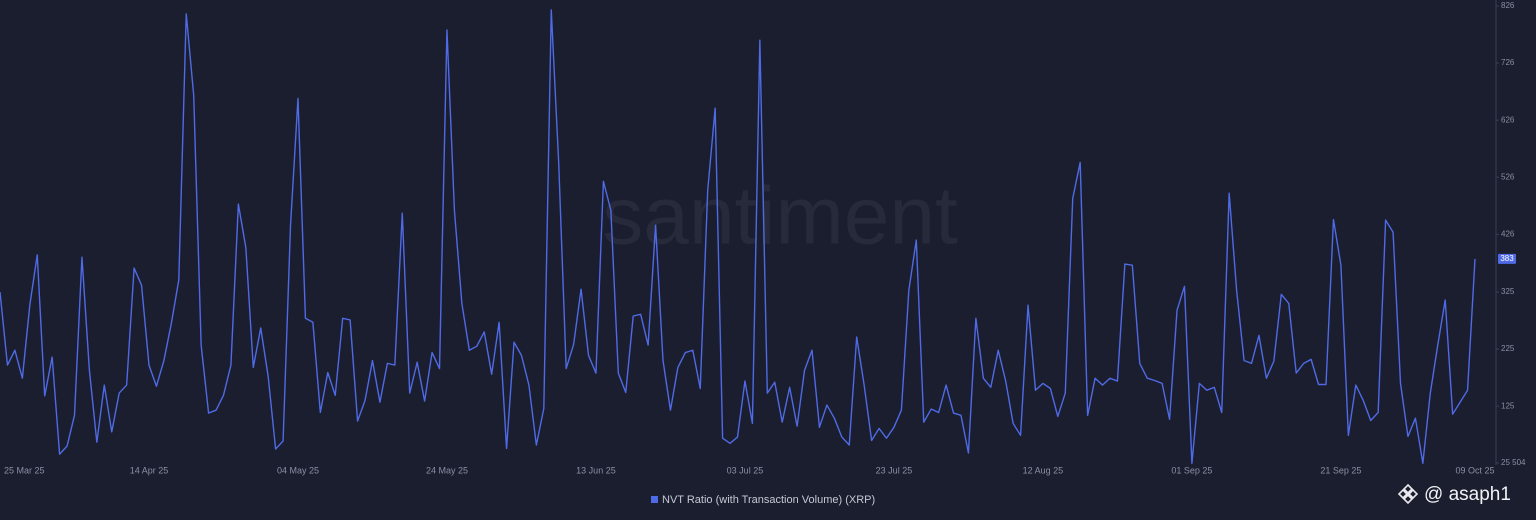 This screenshot has width=1536, height=520. Describe the element at coordinates (1340, 470) in the screenshot. I see `x-tick-label: 21 Sep 25` at that location.